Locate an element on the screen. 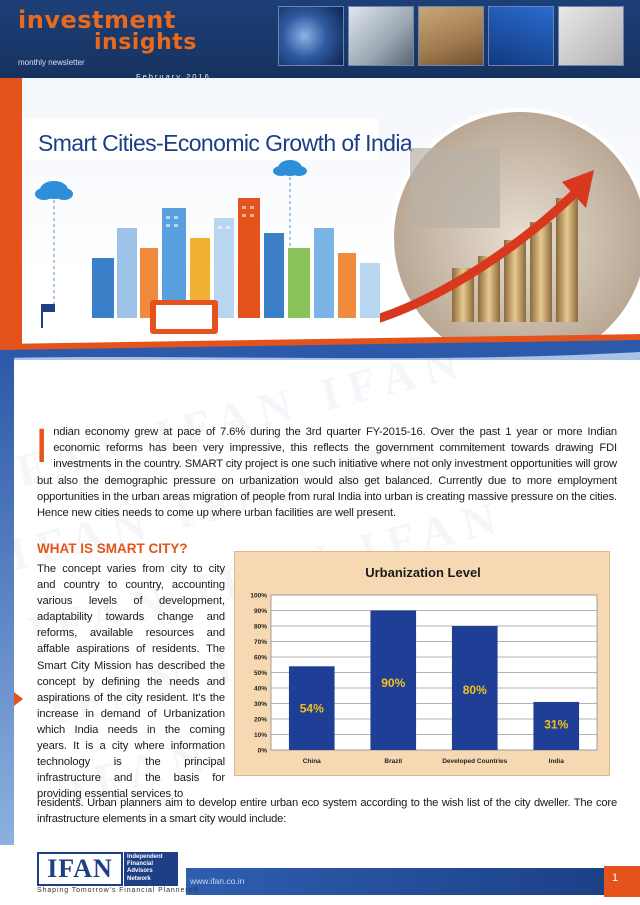 This screenshot has height=905, width=640. y-tick-label: 80% is located at coordinates (260, 627).